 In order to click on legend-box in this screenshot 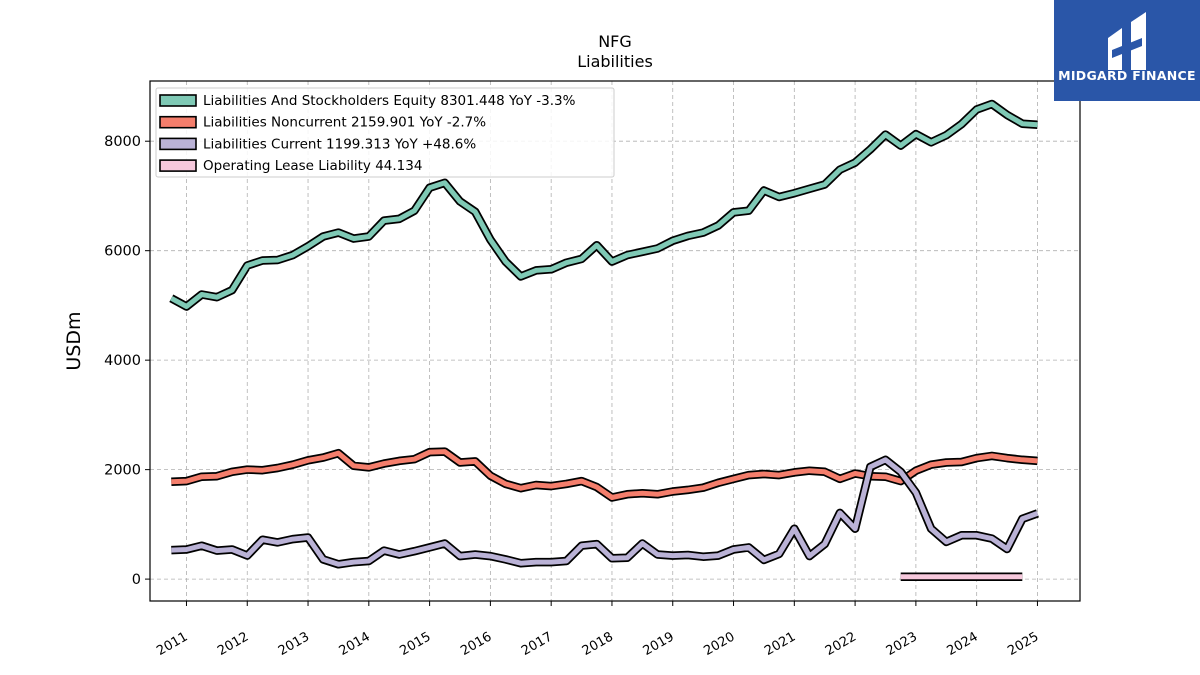, I will do `click(385, 132)`.